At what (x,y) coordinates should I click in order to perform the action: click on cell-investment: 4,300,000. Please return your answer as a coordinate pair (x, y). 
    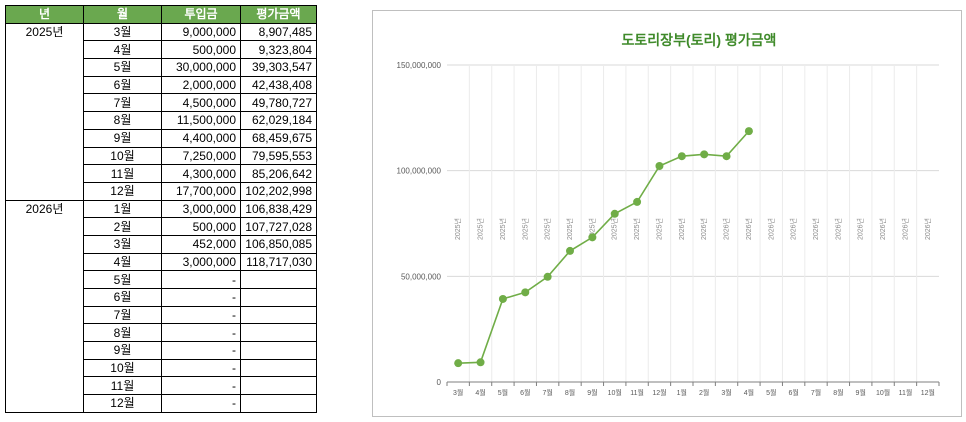
    Looking at the image, I should click on (201, 173).